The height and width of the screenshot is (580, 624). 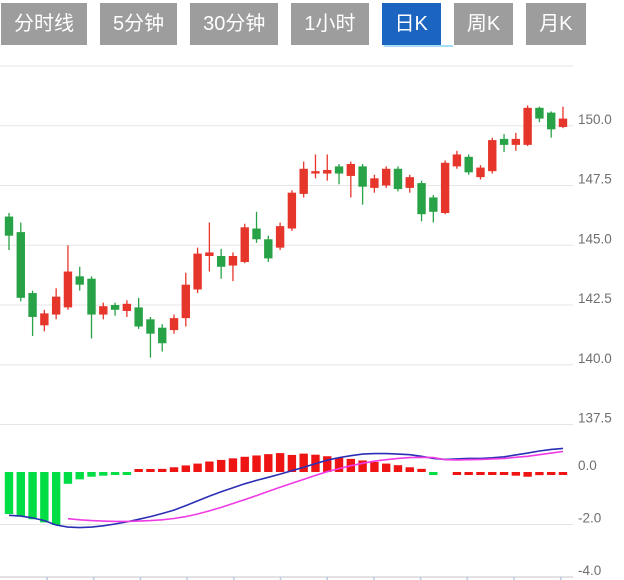 I want to click on macd-histogram, so click(x=286, y=489).